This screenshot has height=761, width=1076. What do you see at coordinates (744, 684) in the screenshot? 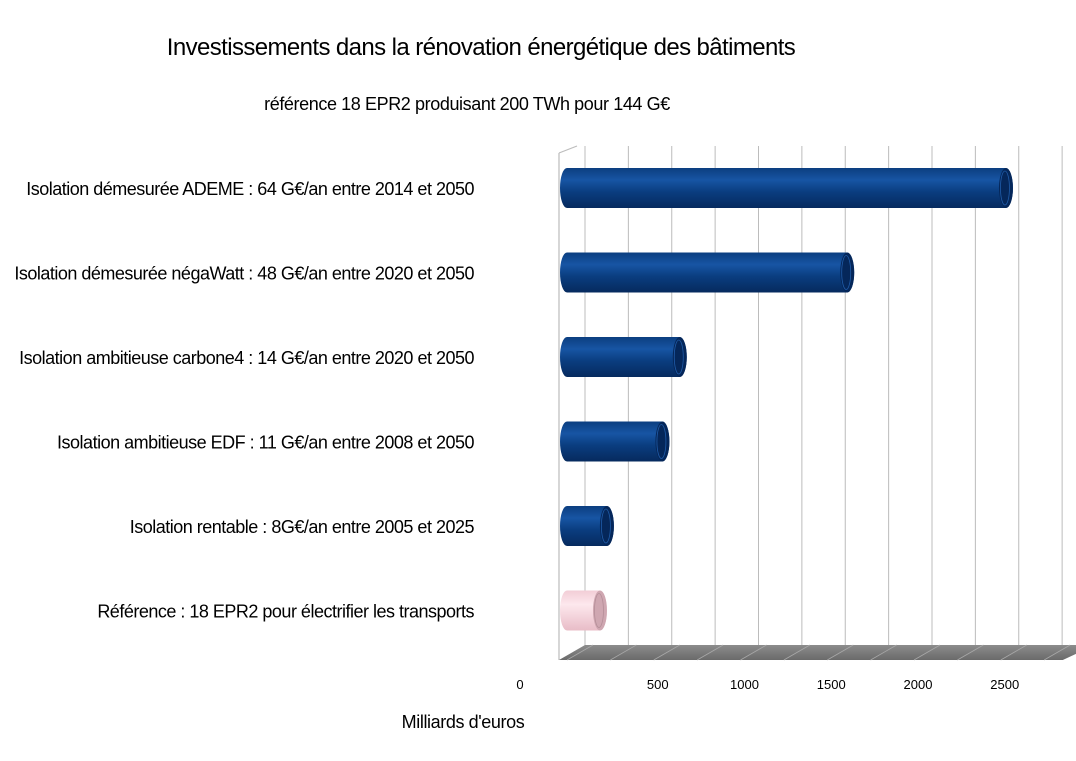
I see `x-tick-label: 1000` at bounding box center [744, 684].